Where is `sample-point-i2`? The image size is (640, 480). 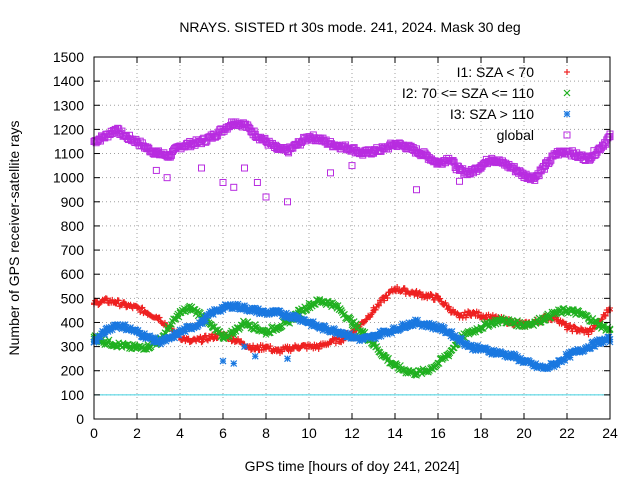 sample-point-i2 is located at coordinates (109, 340).